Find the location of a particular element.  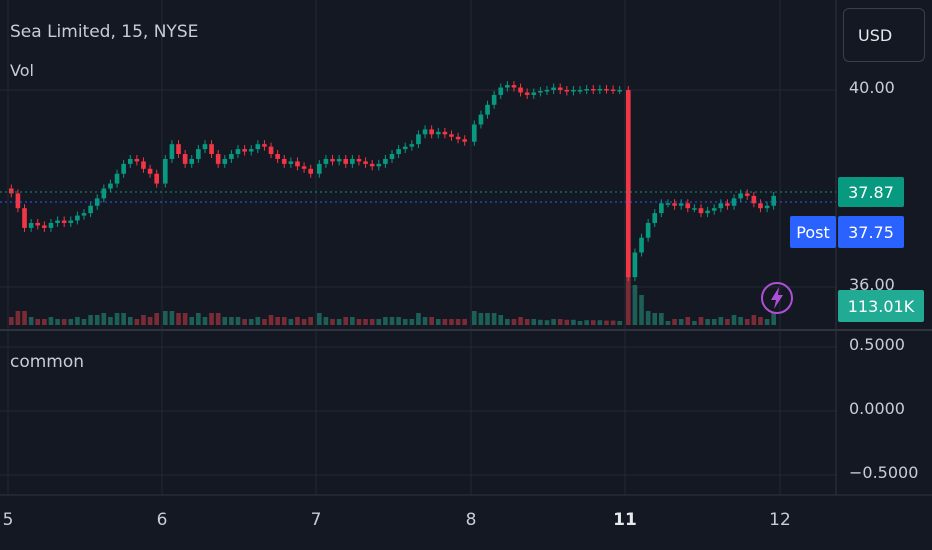

lightning-bolt-icon is located at coordinates (777, 298).